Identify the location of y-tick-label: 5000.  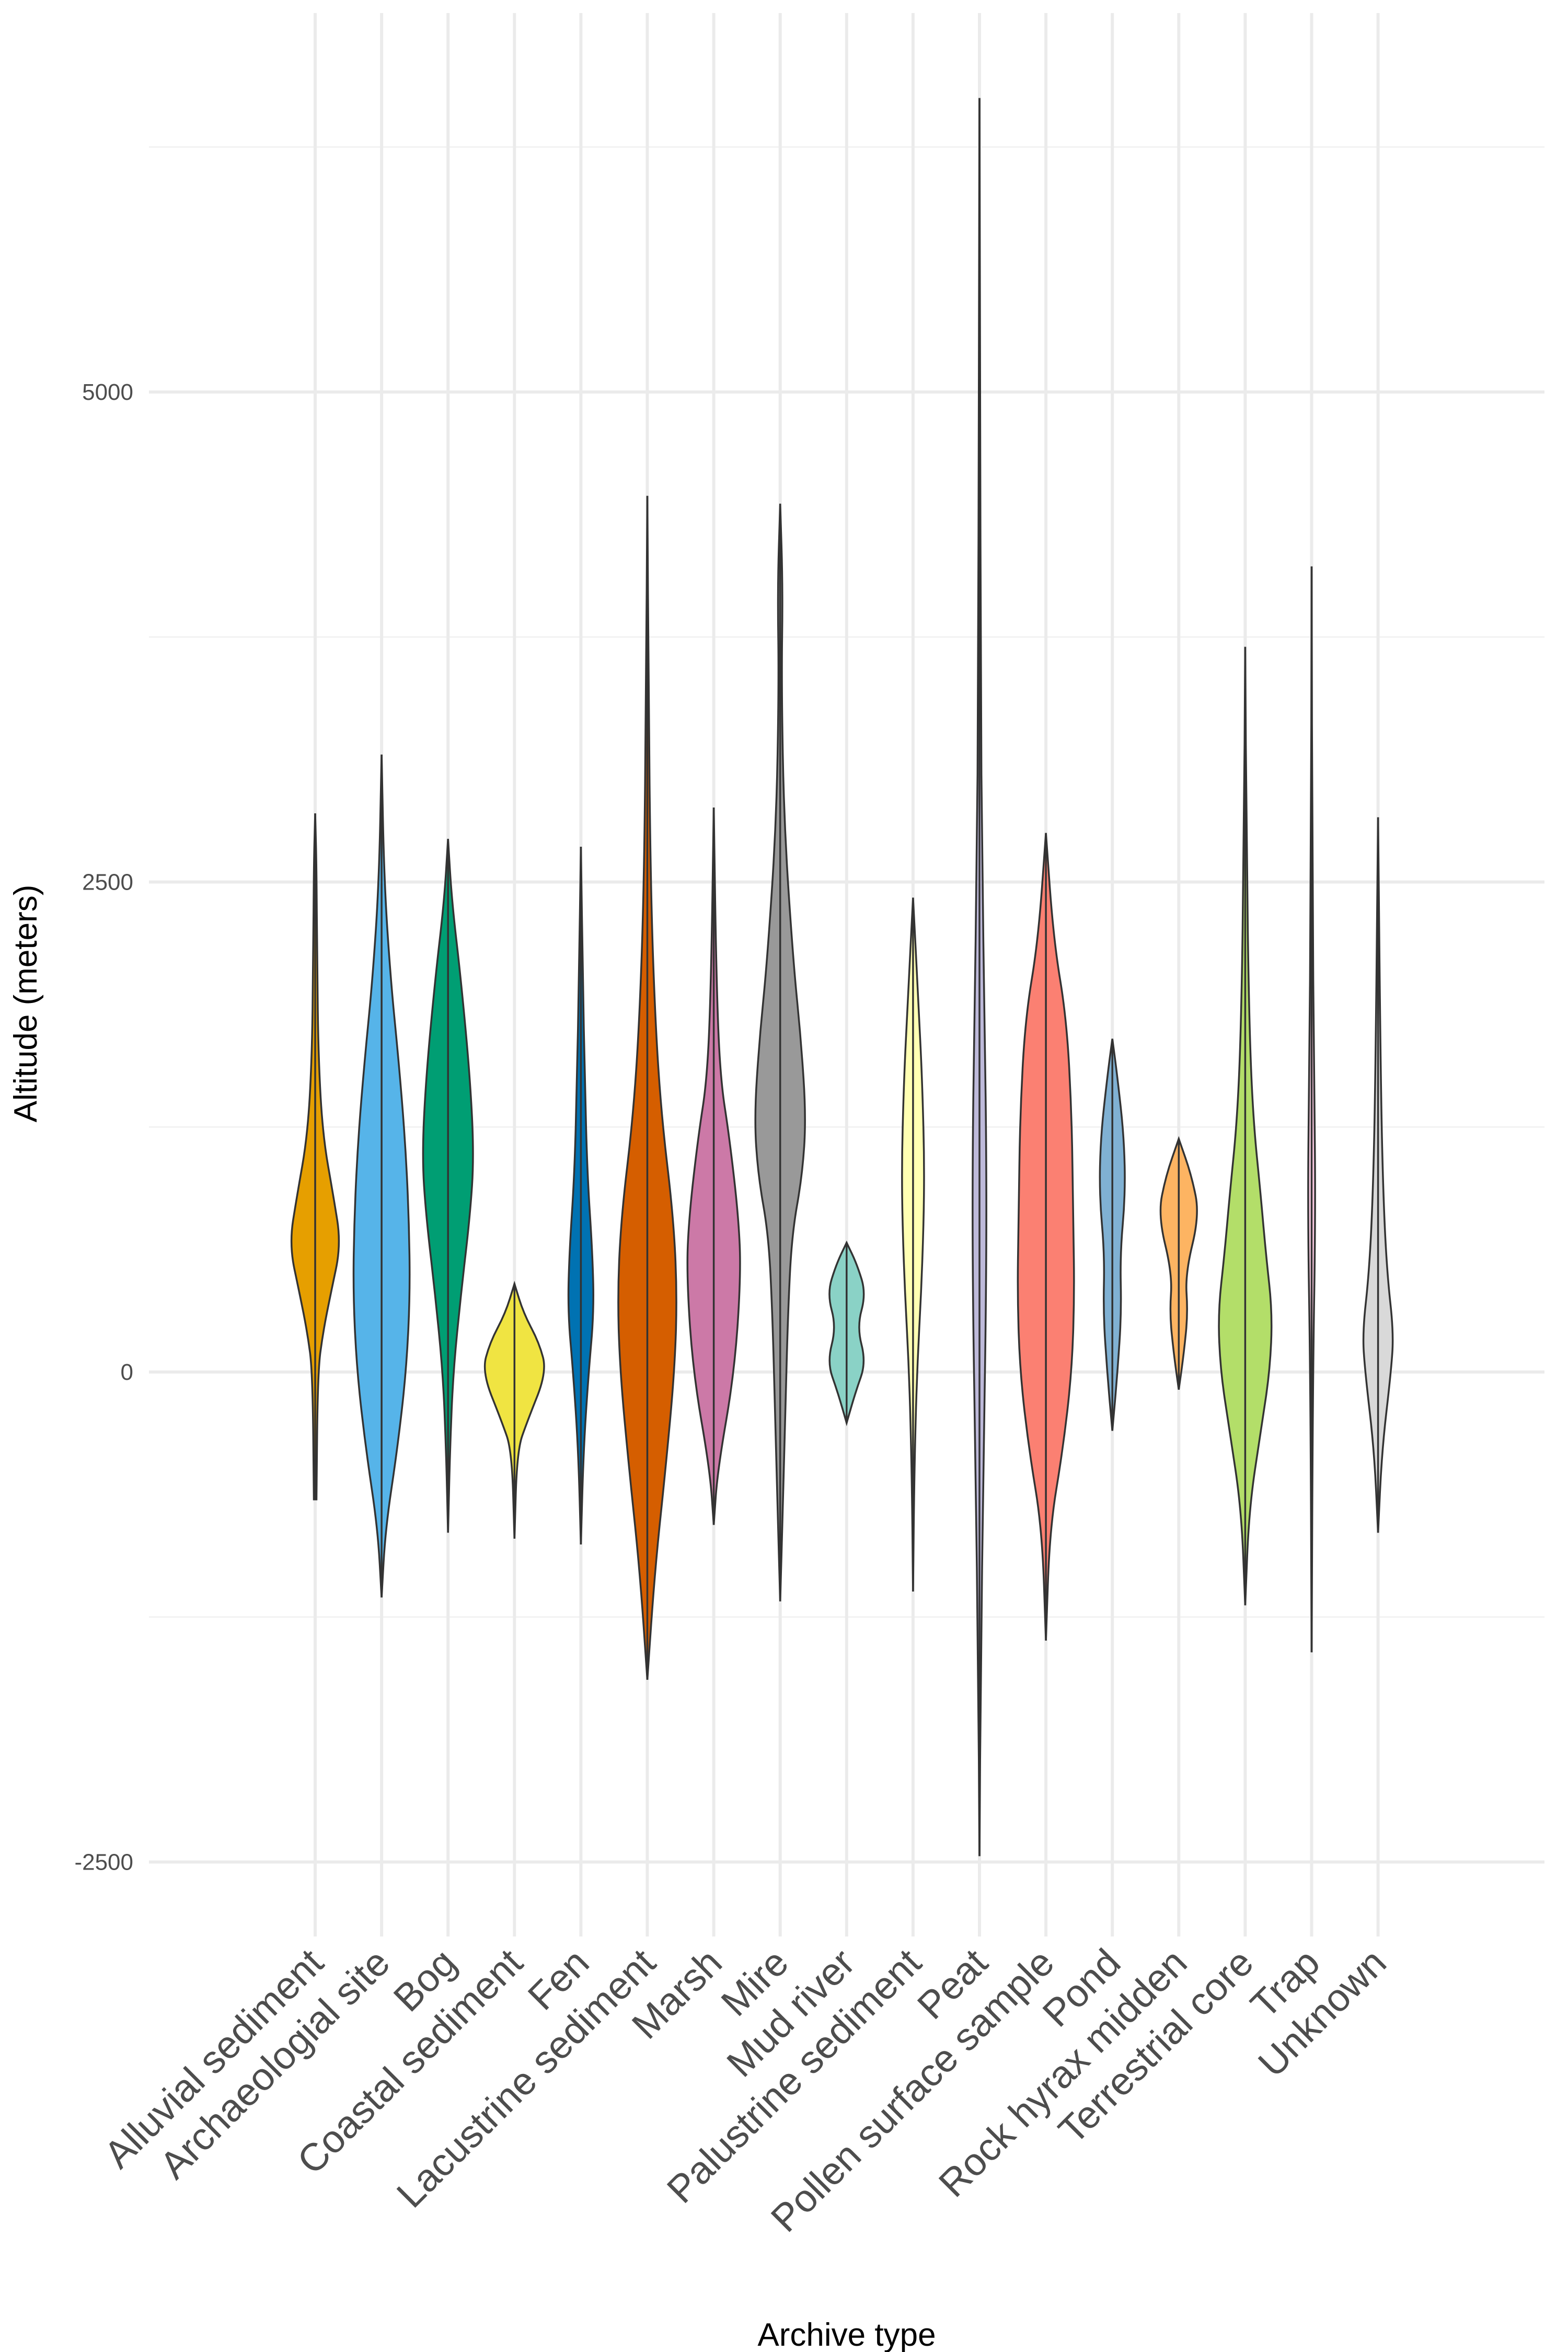
(107, 392).